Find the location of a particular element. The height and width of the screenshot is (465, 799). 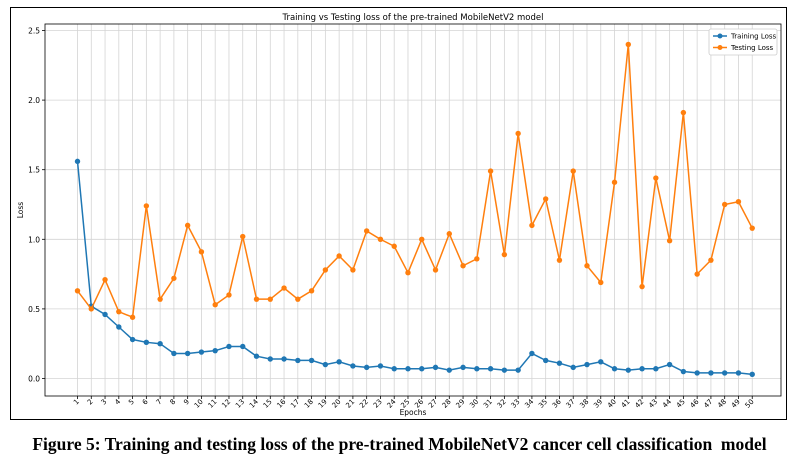

legend-label: Testing Loss is located at coordinates (752, 48).